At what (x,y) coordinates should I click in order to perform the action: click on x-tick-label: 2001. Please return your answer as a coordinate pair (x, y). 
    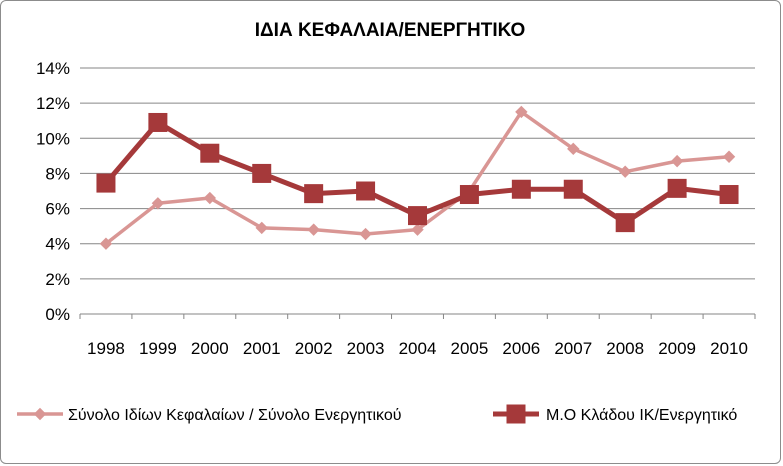
    Looking at the image, I should click on (262, 348).